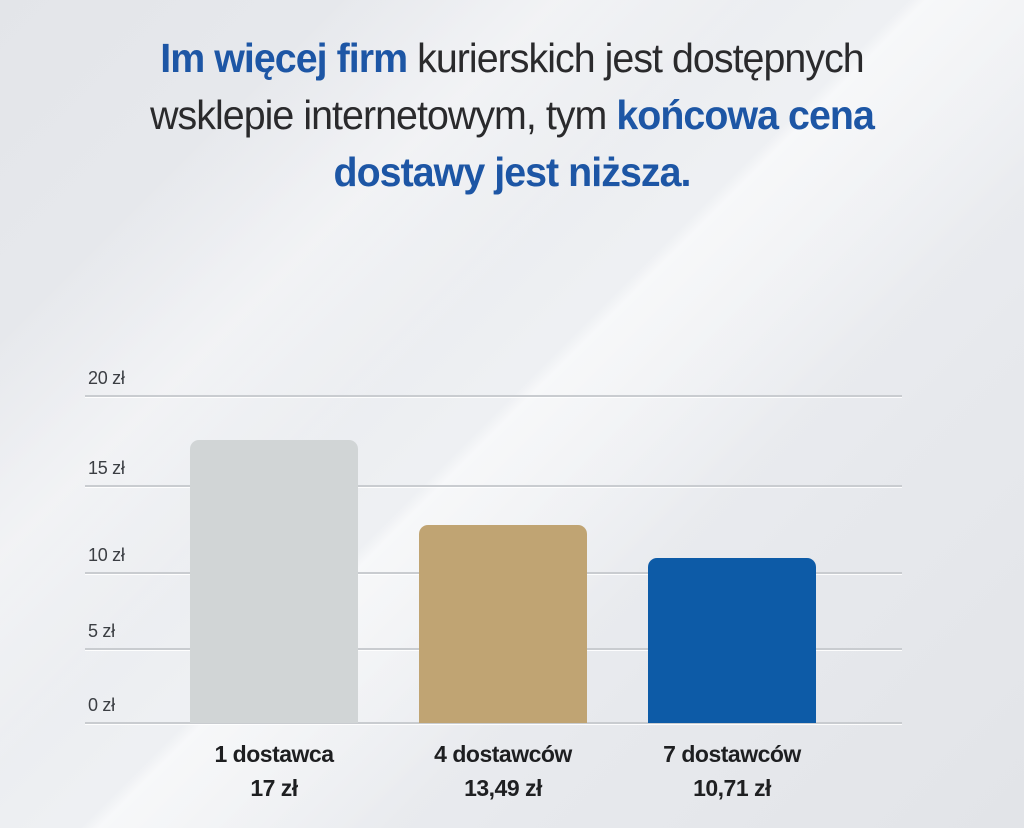  I want to click on title-accent-3: dostawy jest niższa., so click(512, 172).